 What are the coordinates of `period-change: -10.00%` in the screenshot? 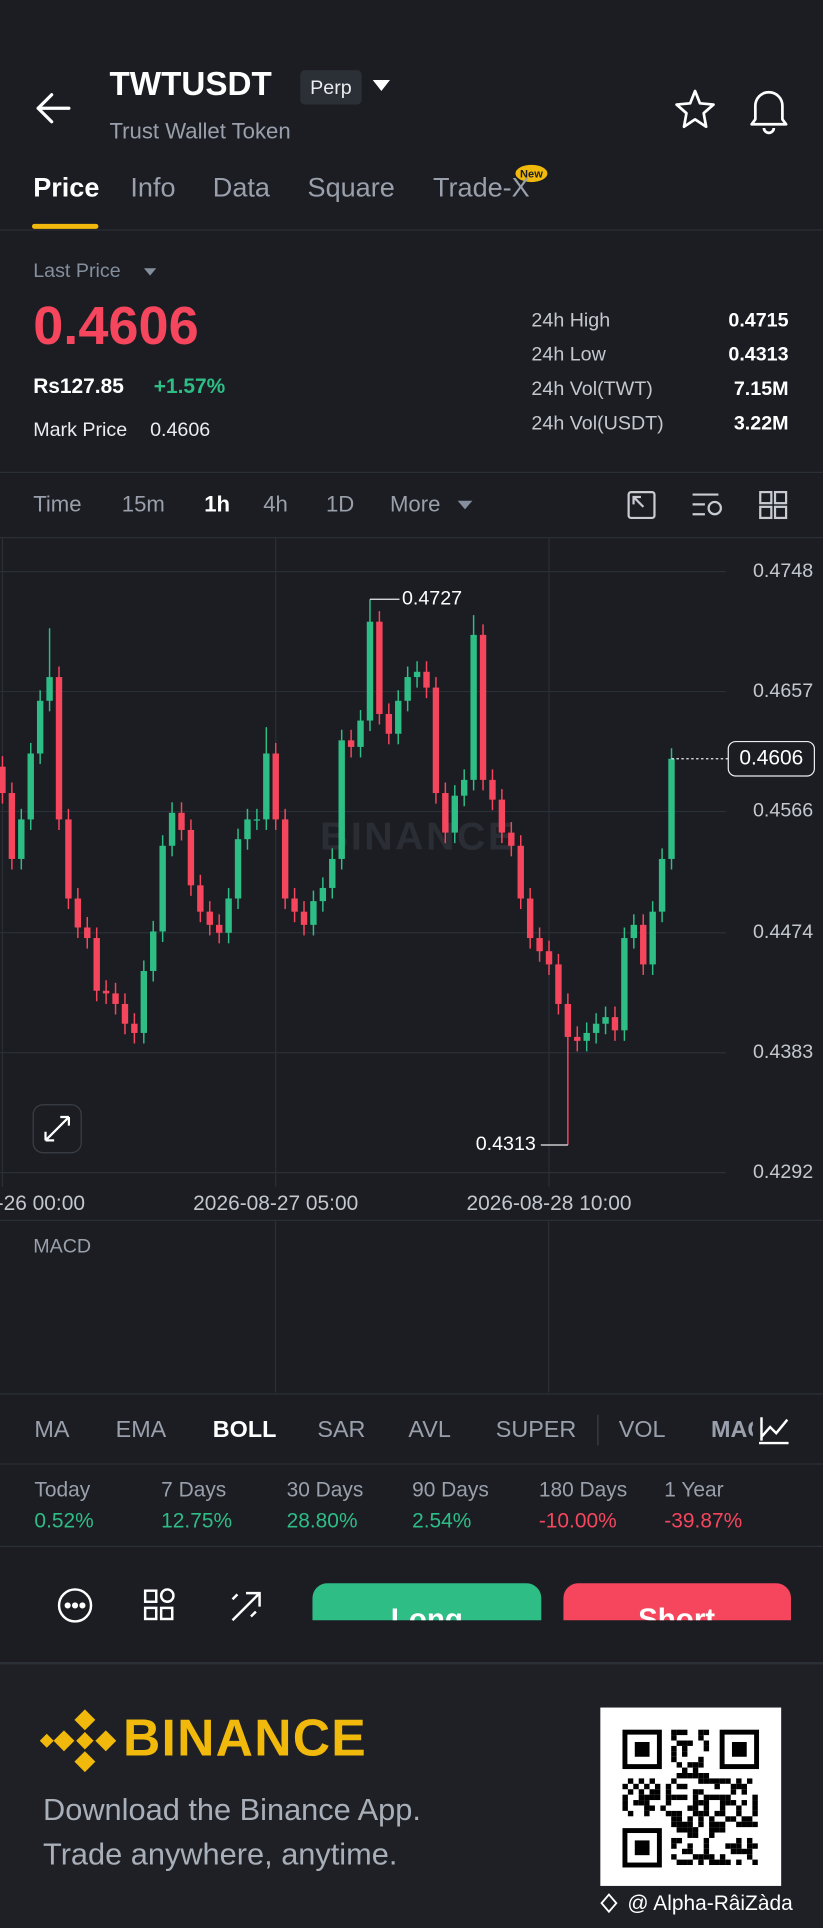 It's located at (578, 1520).